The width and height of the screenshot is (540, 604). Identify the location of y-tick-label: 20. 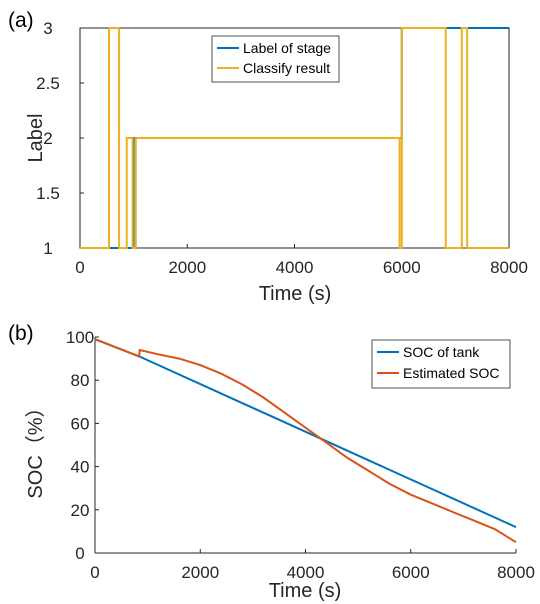
(80, 510).